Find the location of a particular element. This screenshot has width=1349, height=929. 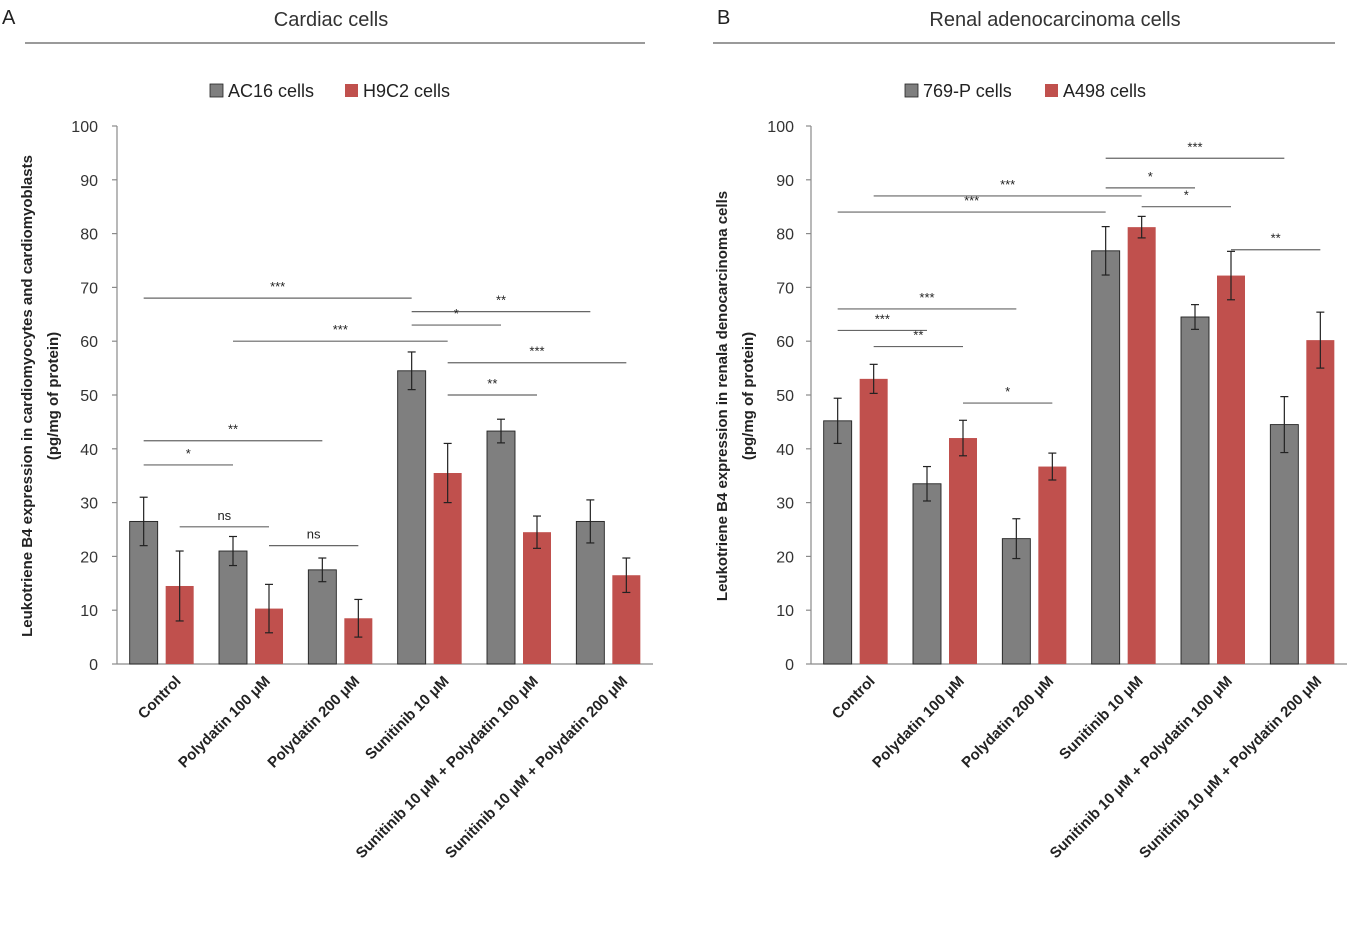

legend-a: AC16 cells H9C2 cells is located at coordinates (329, 91).